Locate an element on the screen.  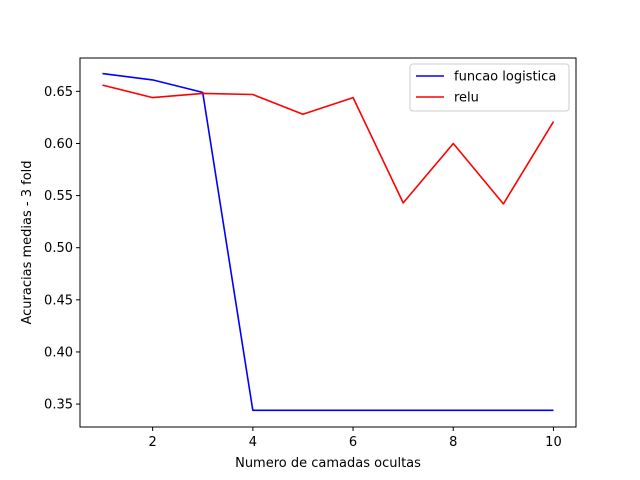
x-tick-label: 8 is located at coordinates (453, 442).